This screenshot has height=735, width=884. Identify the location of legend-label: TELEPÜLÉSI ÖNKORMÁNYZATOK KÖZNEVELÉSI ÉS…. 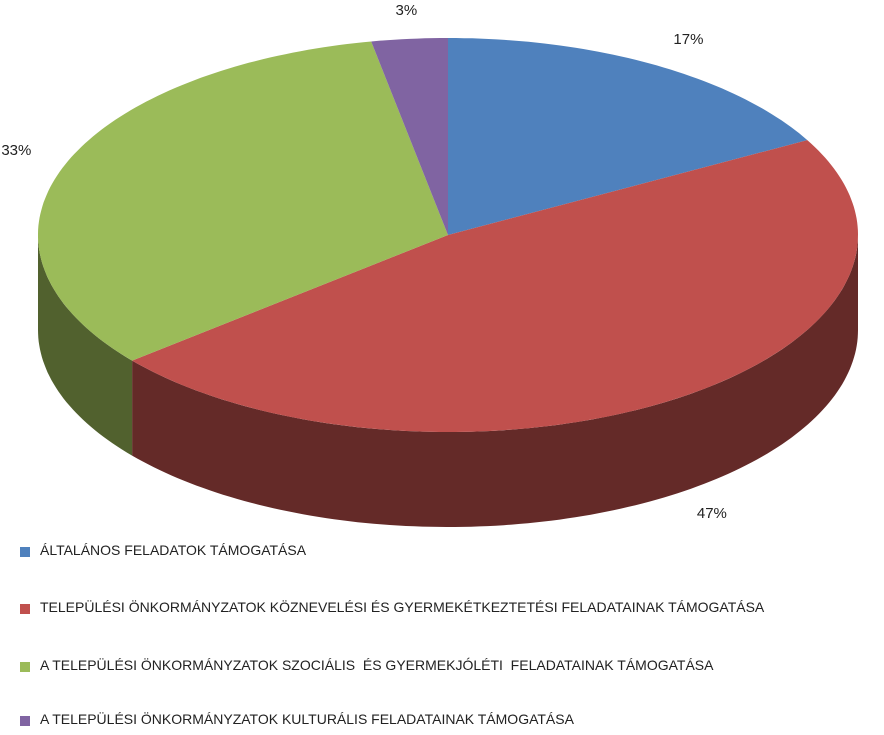
(402, 607).